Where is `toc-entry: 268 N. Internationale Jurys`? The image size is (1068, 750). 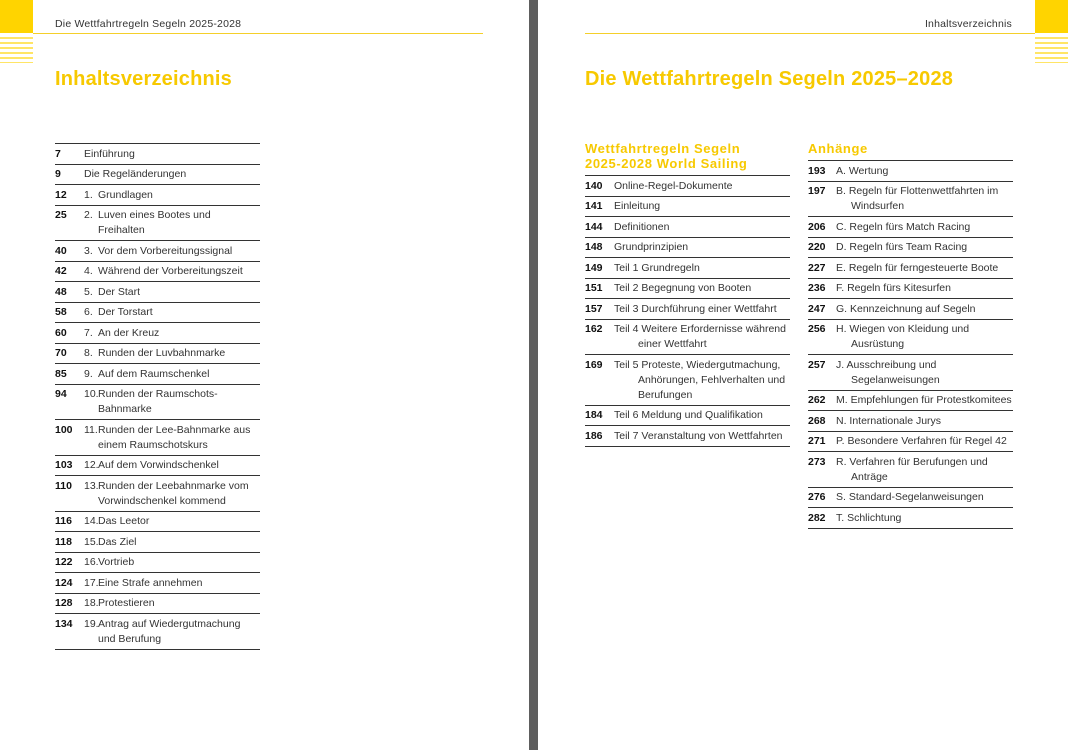
toc-entry: 268 N. Internationale Jurys is located at coordinates (910, 421).